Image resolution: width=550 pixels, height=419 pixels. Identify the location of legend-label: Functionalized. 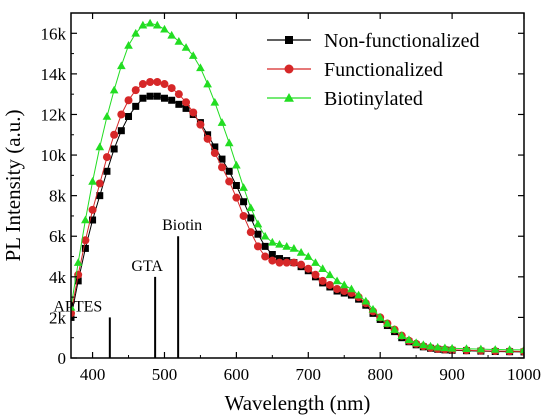
(383, 70).